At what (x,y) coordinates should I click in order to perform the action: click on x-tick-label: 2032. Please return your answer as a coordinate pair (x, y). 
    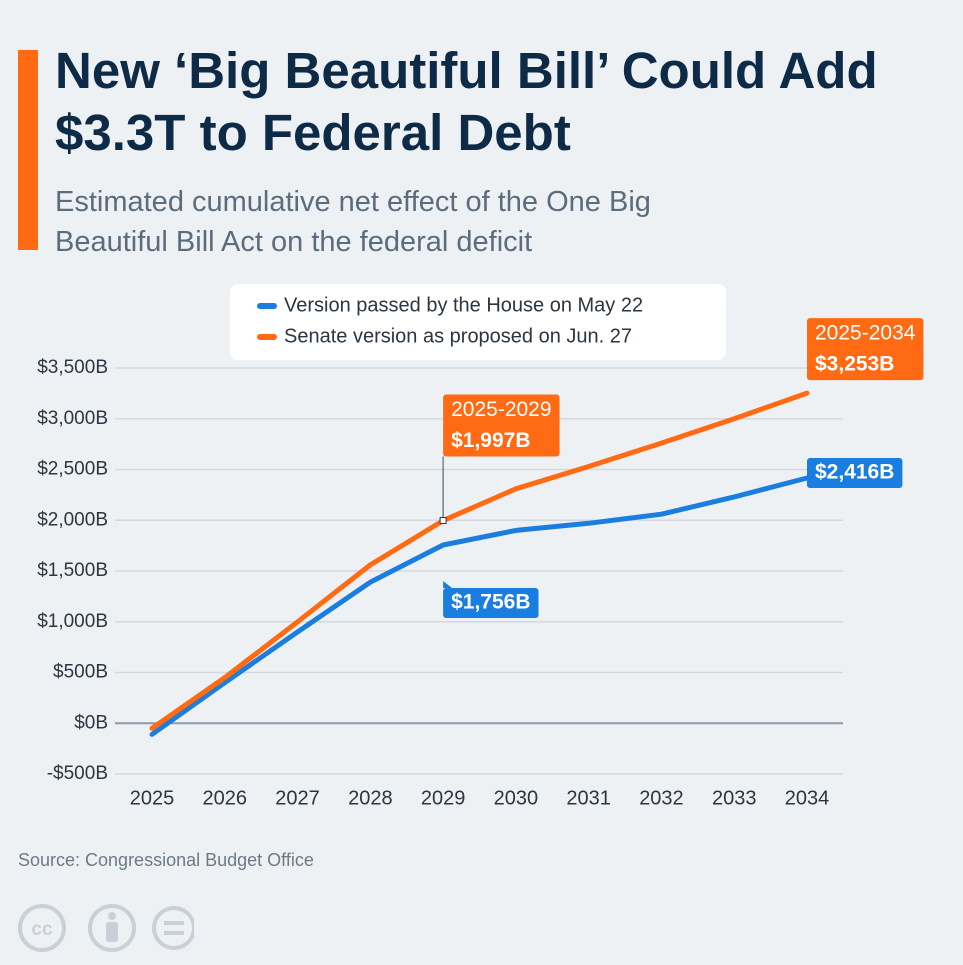
    Looking at the image, I should click on (661, 798).